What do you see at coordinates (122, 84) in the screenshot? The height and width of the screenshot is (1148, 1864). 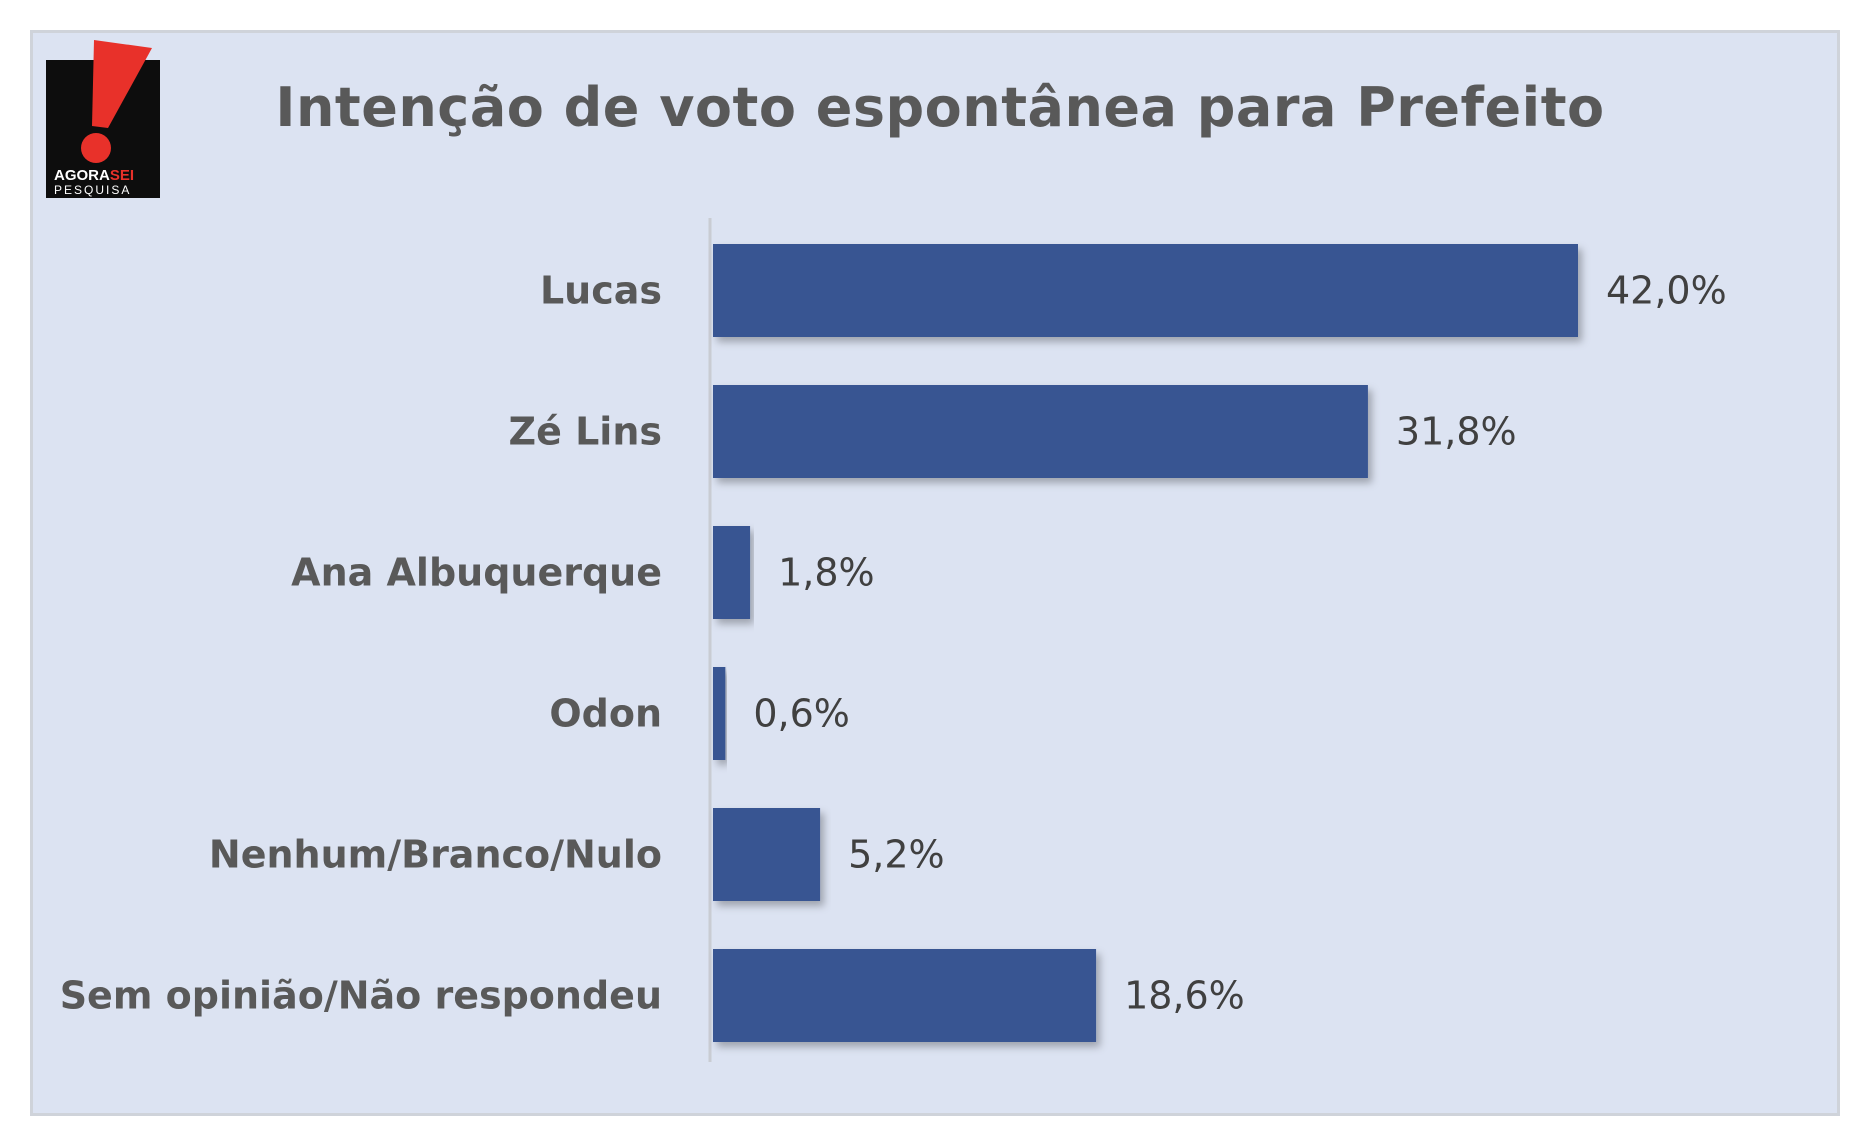 I see `logo-exclamation-bar` at bounding box center [122, 84].